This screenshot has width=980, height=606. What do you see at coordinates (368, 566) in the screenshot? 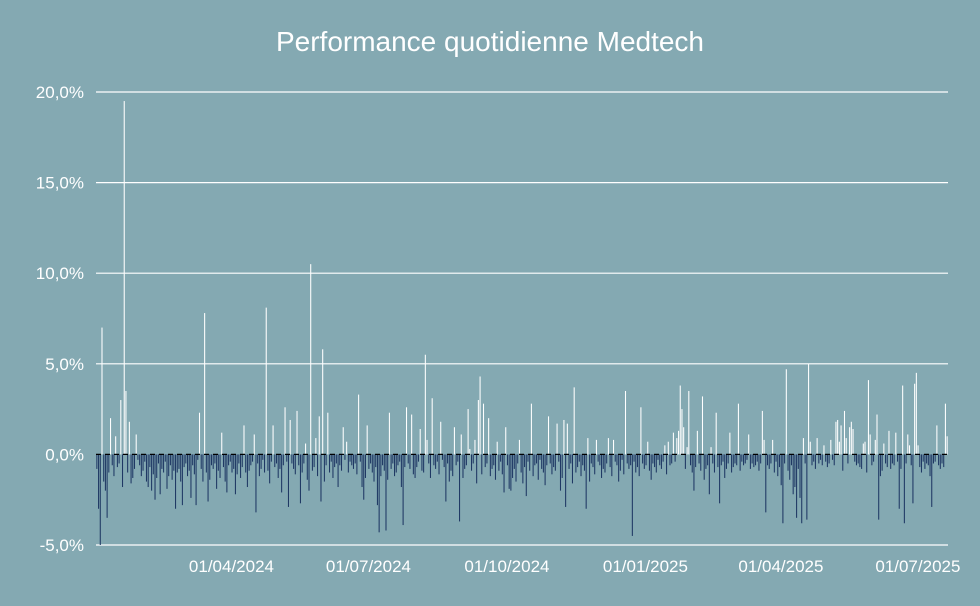
I see `x-tick-label: 01/07/2024` at bounding box center [368, 566].